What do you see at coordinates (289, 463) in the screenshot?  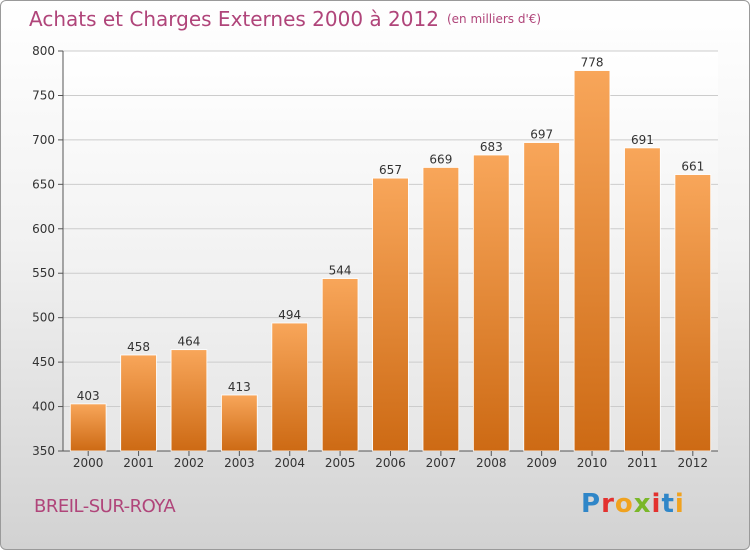 I see `x-tick-label: 2004` at bounding box center [289, 463].